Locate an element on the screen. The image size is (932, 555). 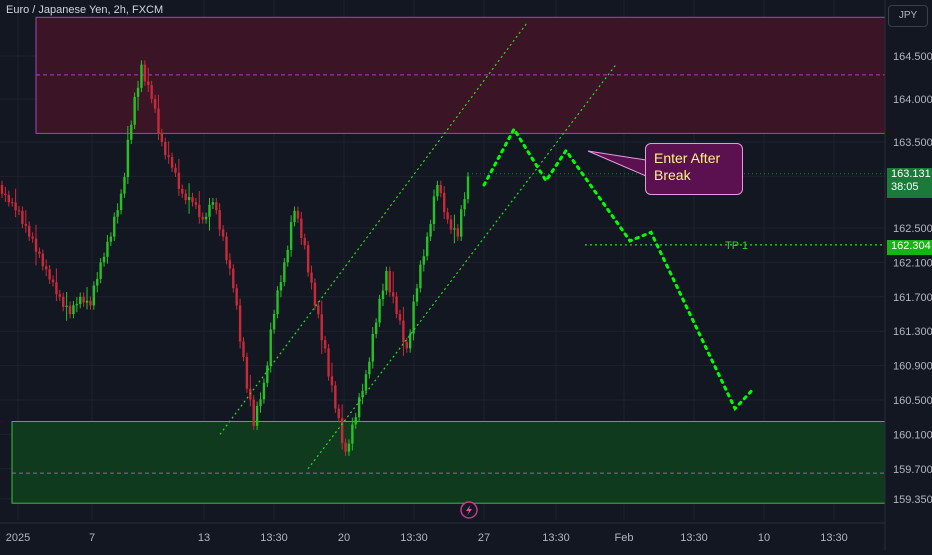
x-tick-label: 27 is located at coordinates (484, 538).